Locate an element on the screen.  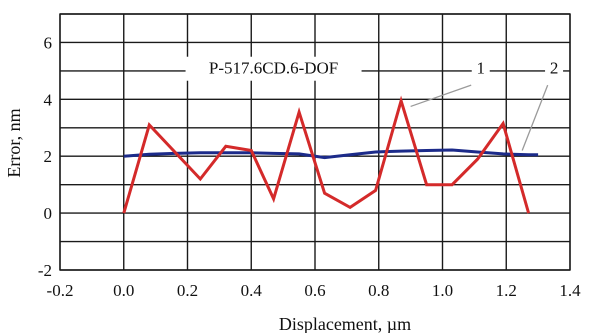
y-tick-label: 6 is located at coordinates (48, 42).